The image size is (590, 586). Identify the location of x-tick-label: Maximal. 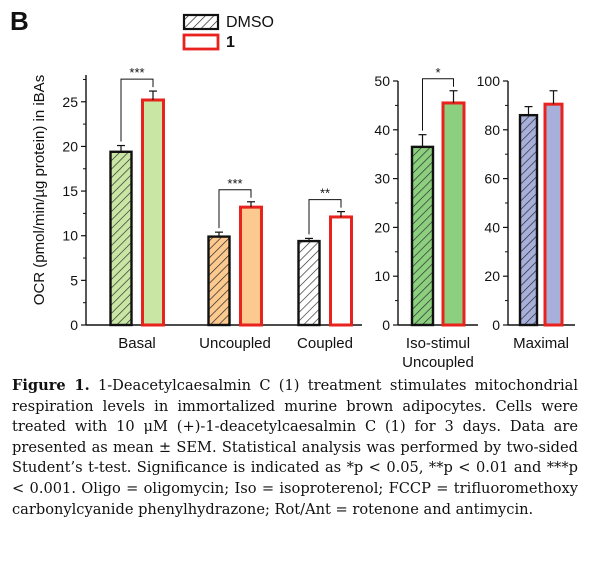
(541, 343).